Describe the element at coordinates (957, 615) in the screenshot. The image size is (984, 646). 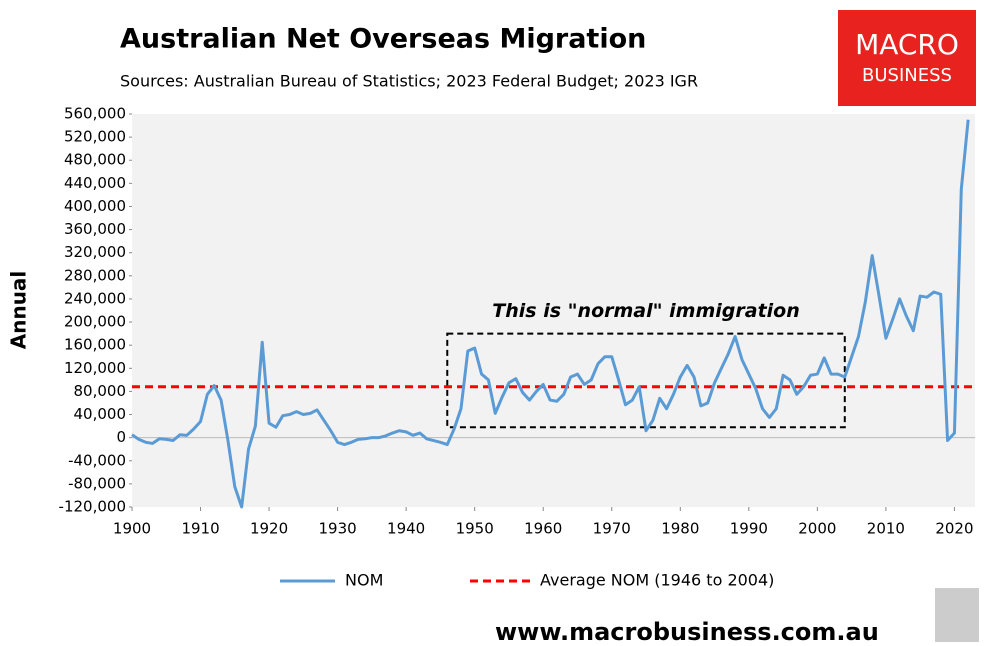
I see `wolf-icon` at that location.